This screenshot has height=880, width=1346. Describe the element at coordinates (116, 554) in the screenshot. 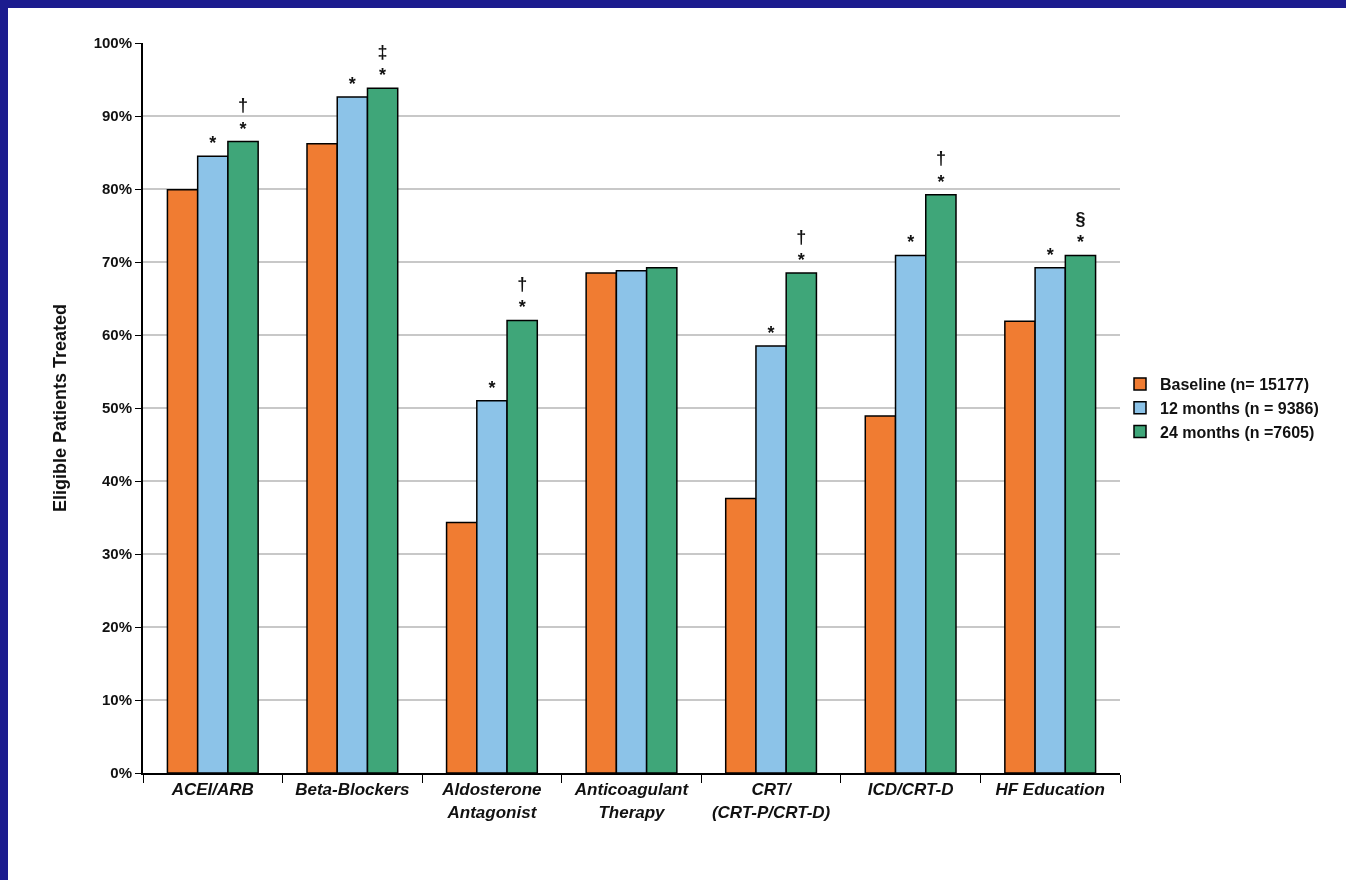

I see `y-tick-label: 30%` at that location.